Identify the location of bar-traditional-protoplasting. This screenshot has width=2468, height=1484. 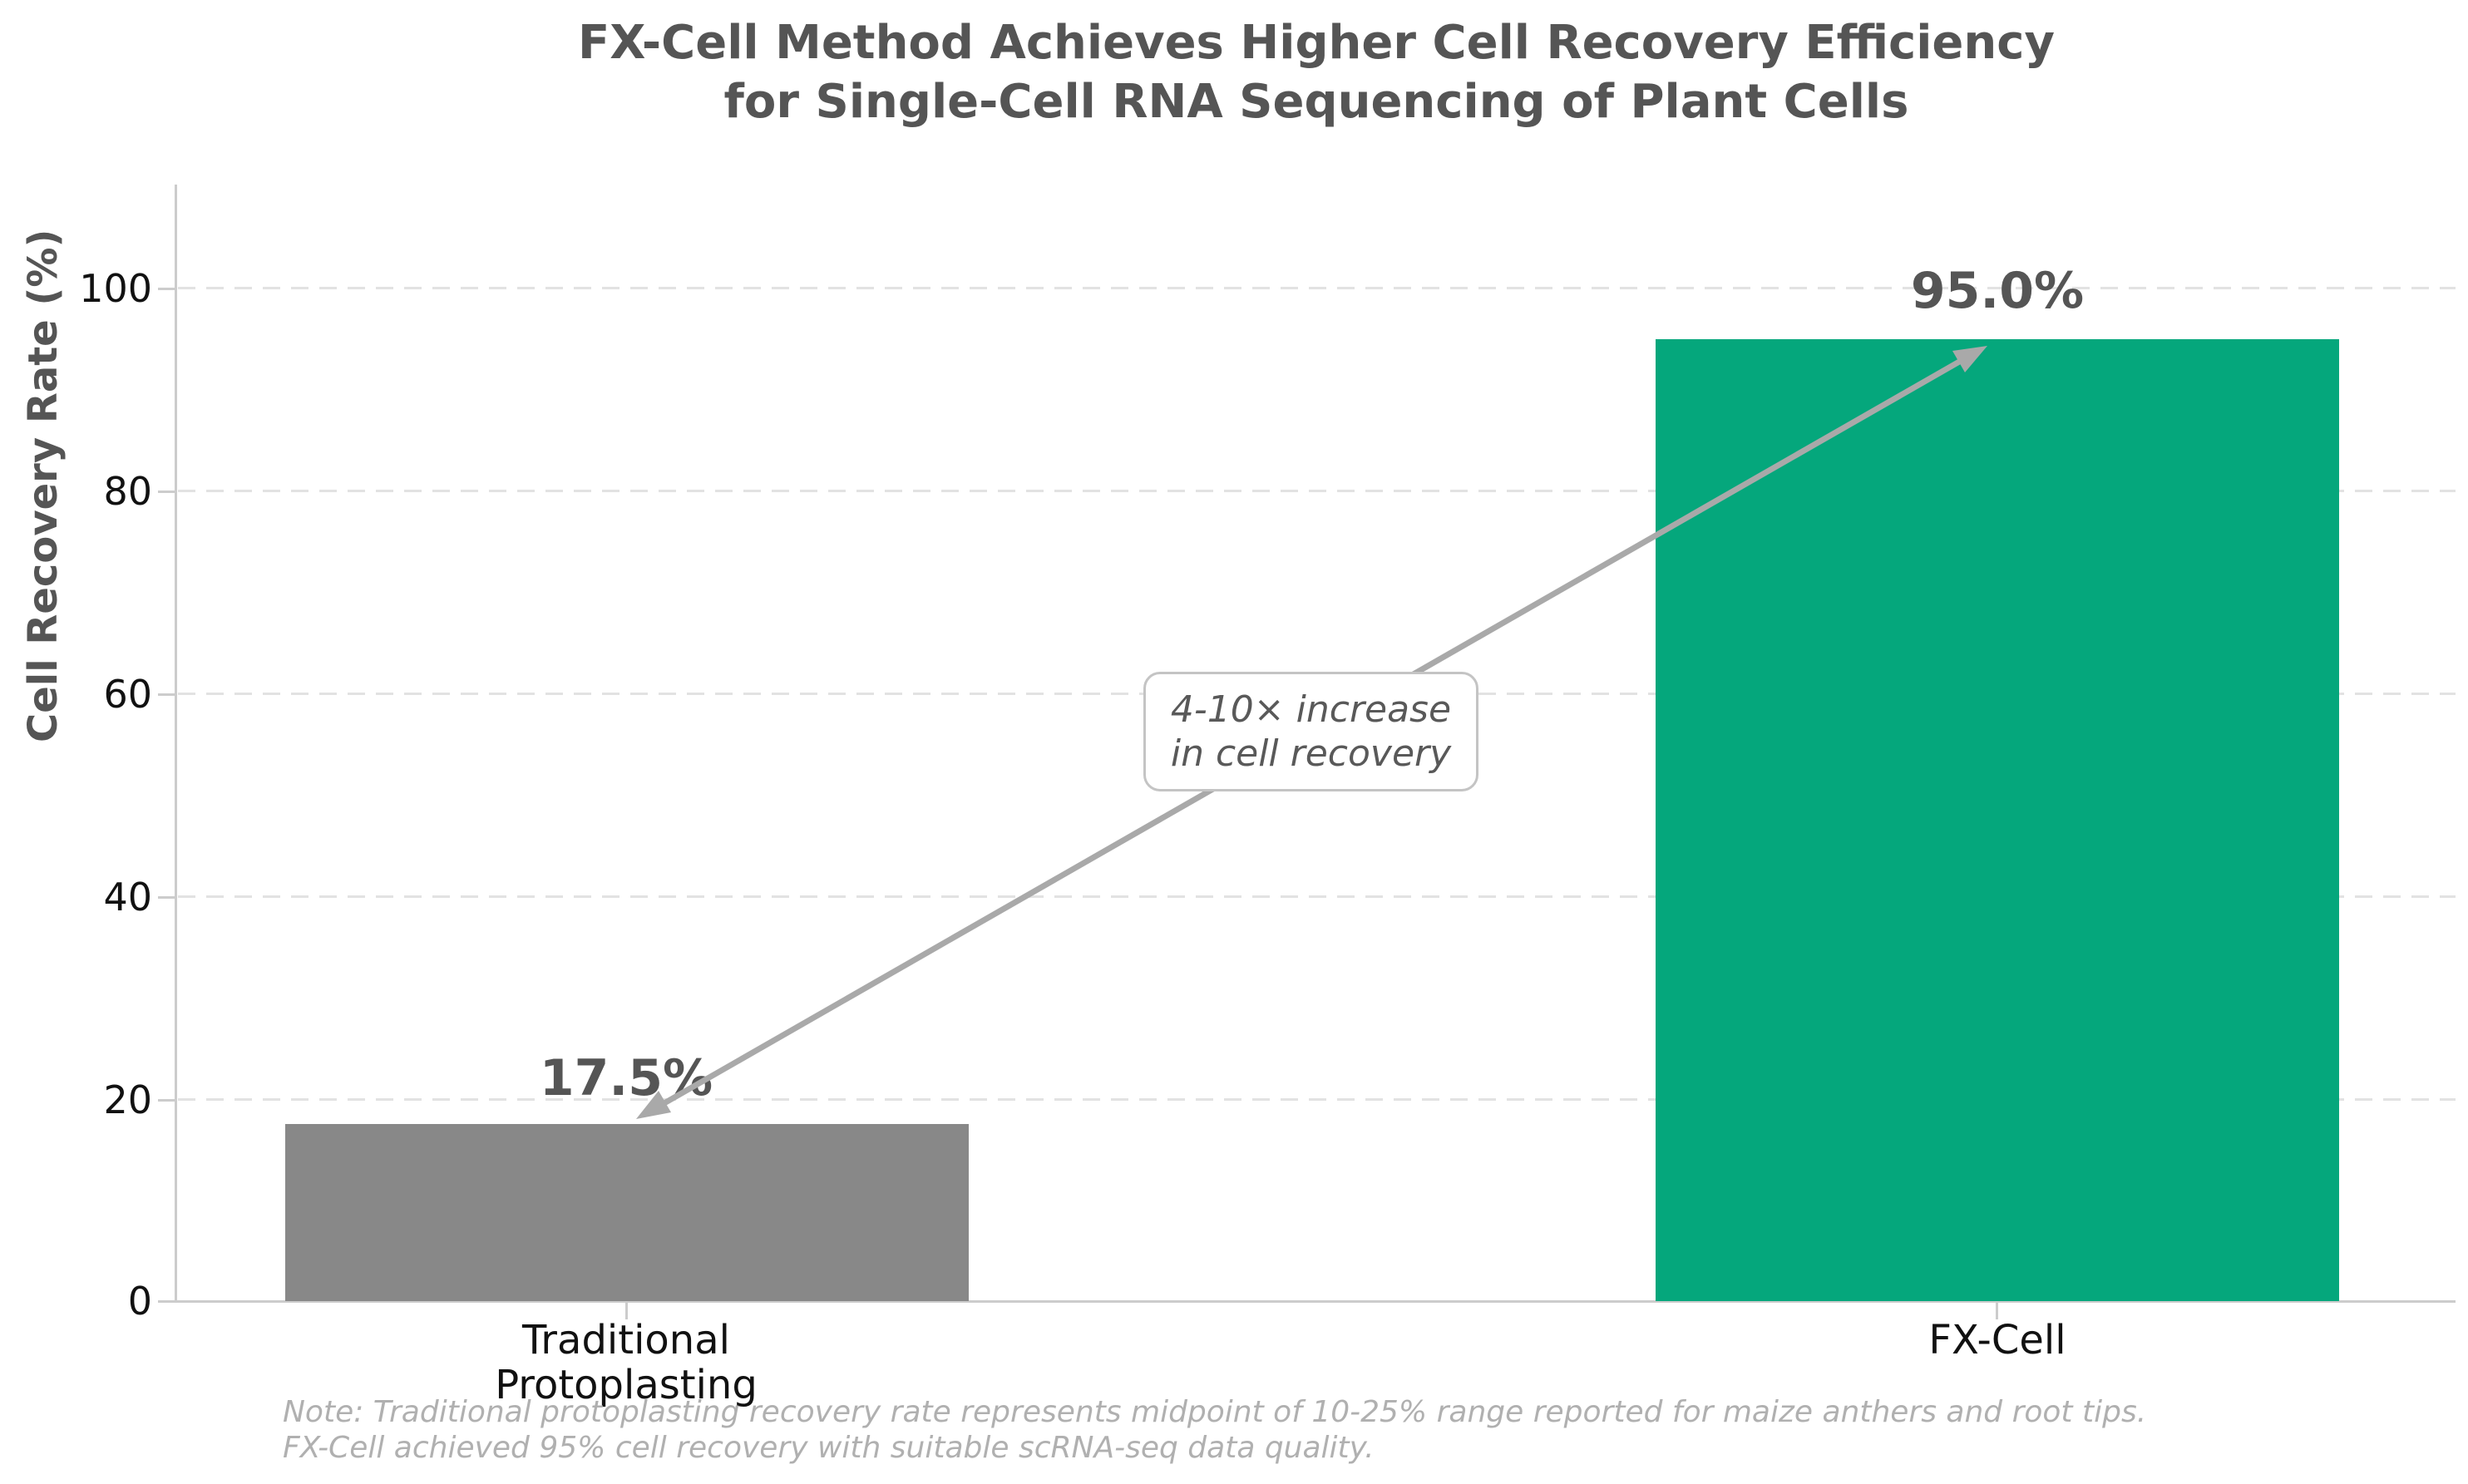
(627, 1212).